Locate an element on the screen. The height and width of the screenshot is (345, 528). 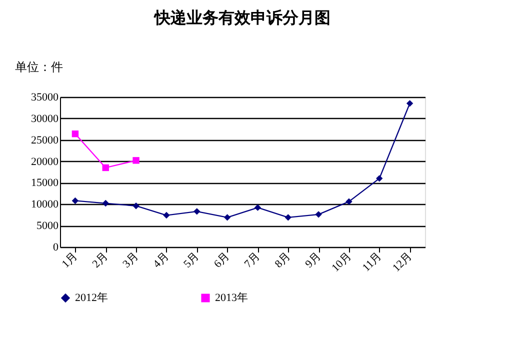
x-tick-label: 10月 is located at coordinates (342, 262).